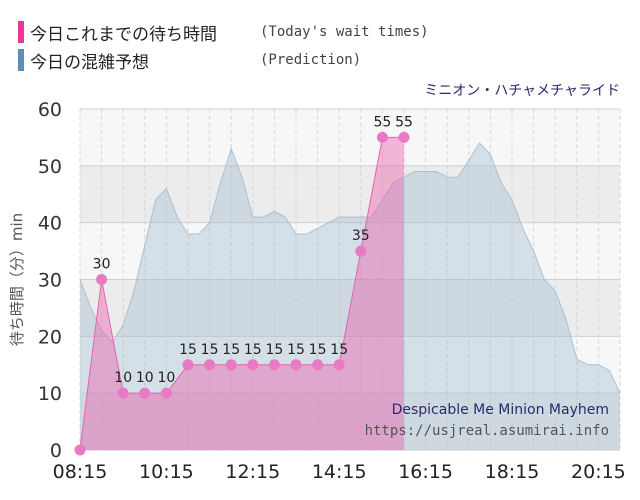 Image resolution: width=640 pixels, height=500 pixels. What do you see at coordinates (50, 224) in the screenshot?
I see `y-tick-label: 40` at bounding box center [50, 224].